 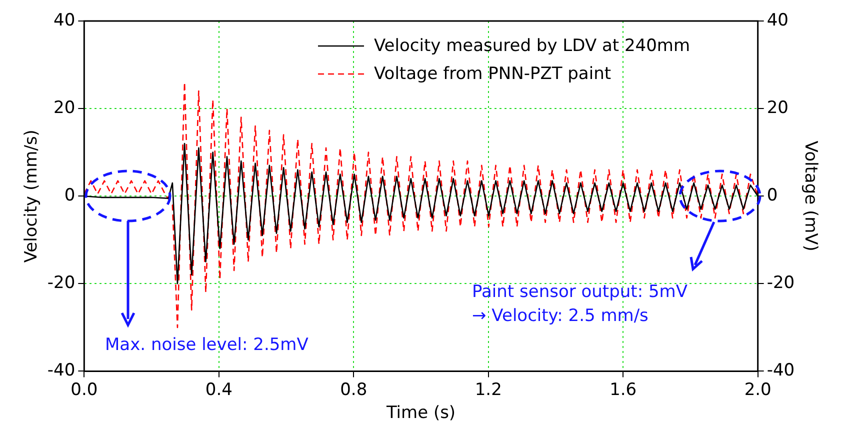 What do you see at coordinates (580, 304) in the screenshot?
I see `annotation: Paint sensor output: 5mV → Velocity: 2.5 mm/s` at bounding box center [580, 304].